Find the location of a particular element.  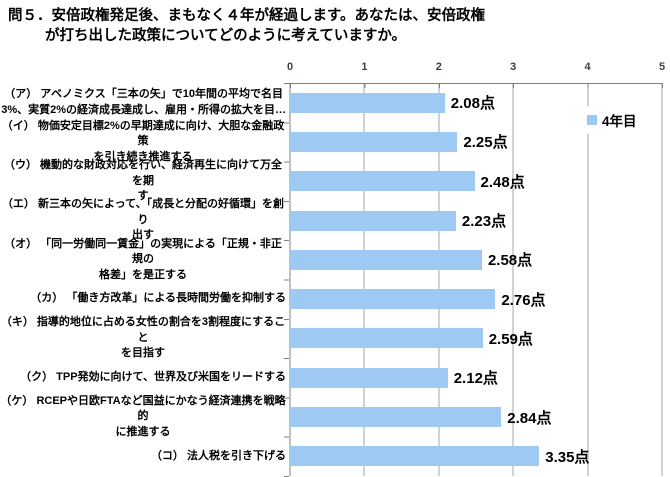

data-label: 2.12点 is located at coordinates (475, 379).